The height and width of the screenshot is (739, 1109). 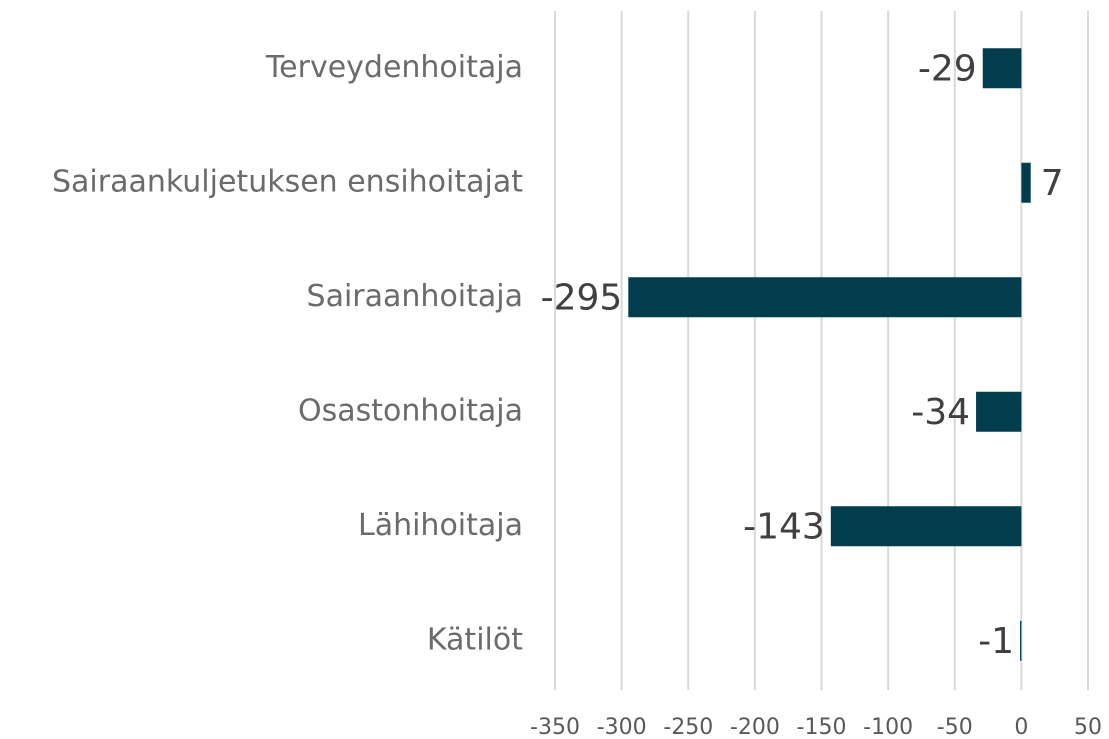 I want to click on x-tick-label: 0, so click(x=1021, y=727).